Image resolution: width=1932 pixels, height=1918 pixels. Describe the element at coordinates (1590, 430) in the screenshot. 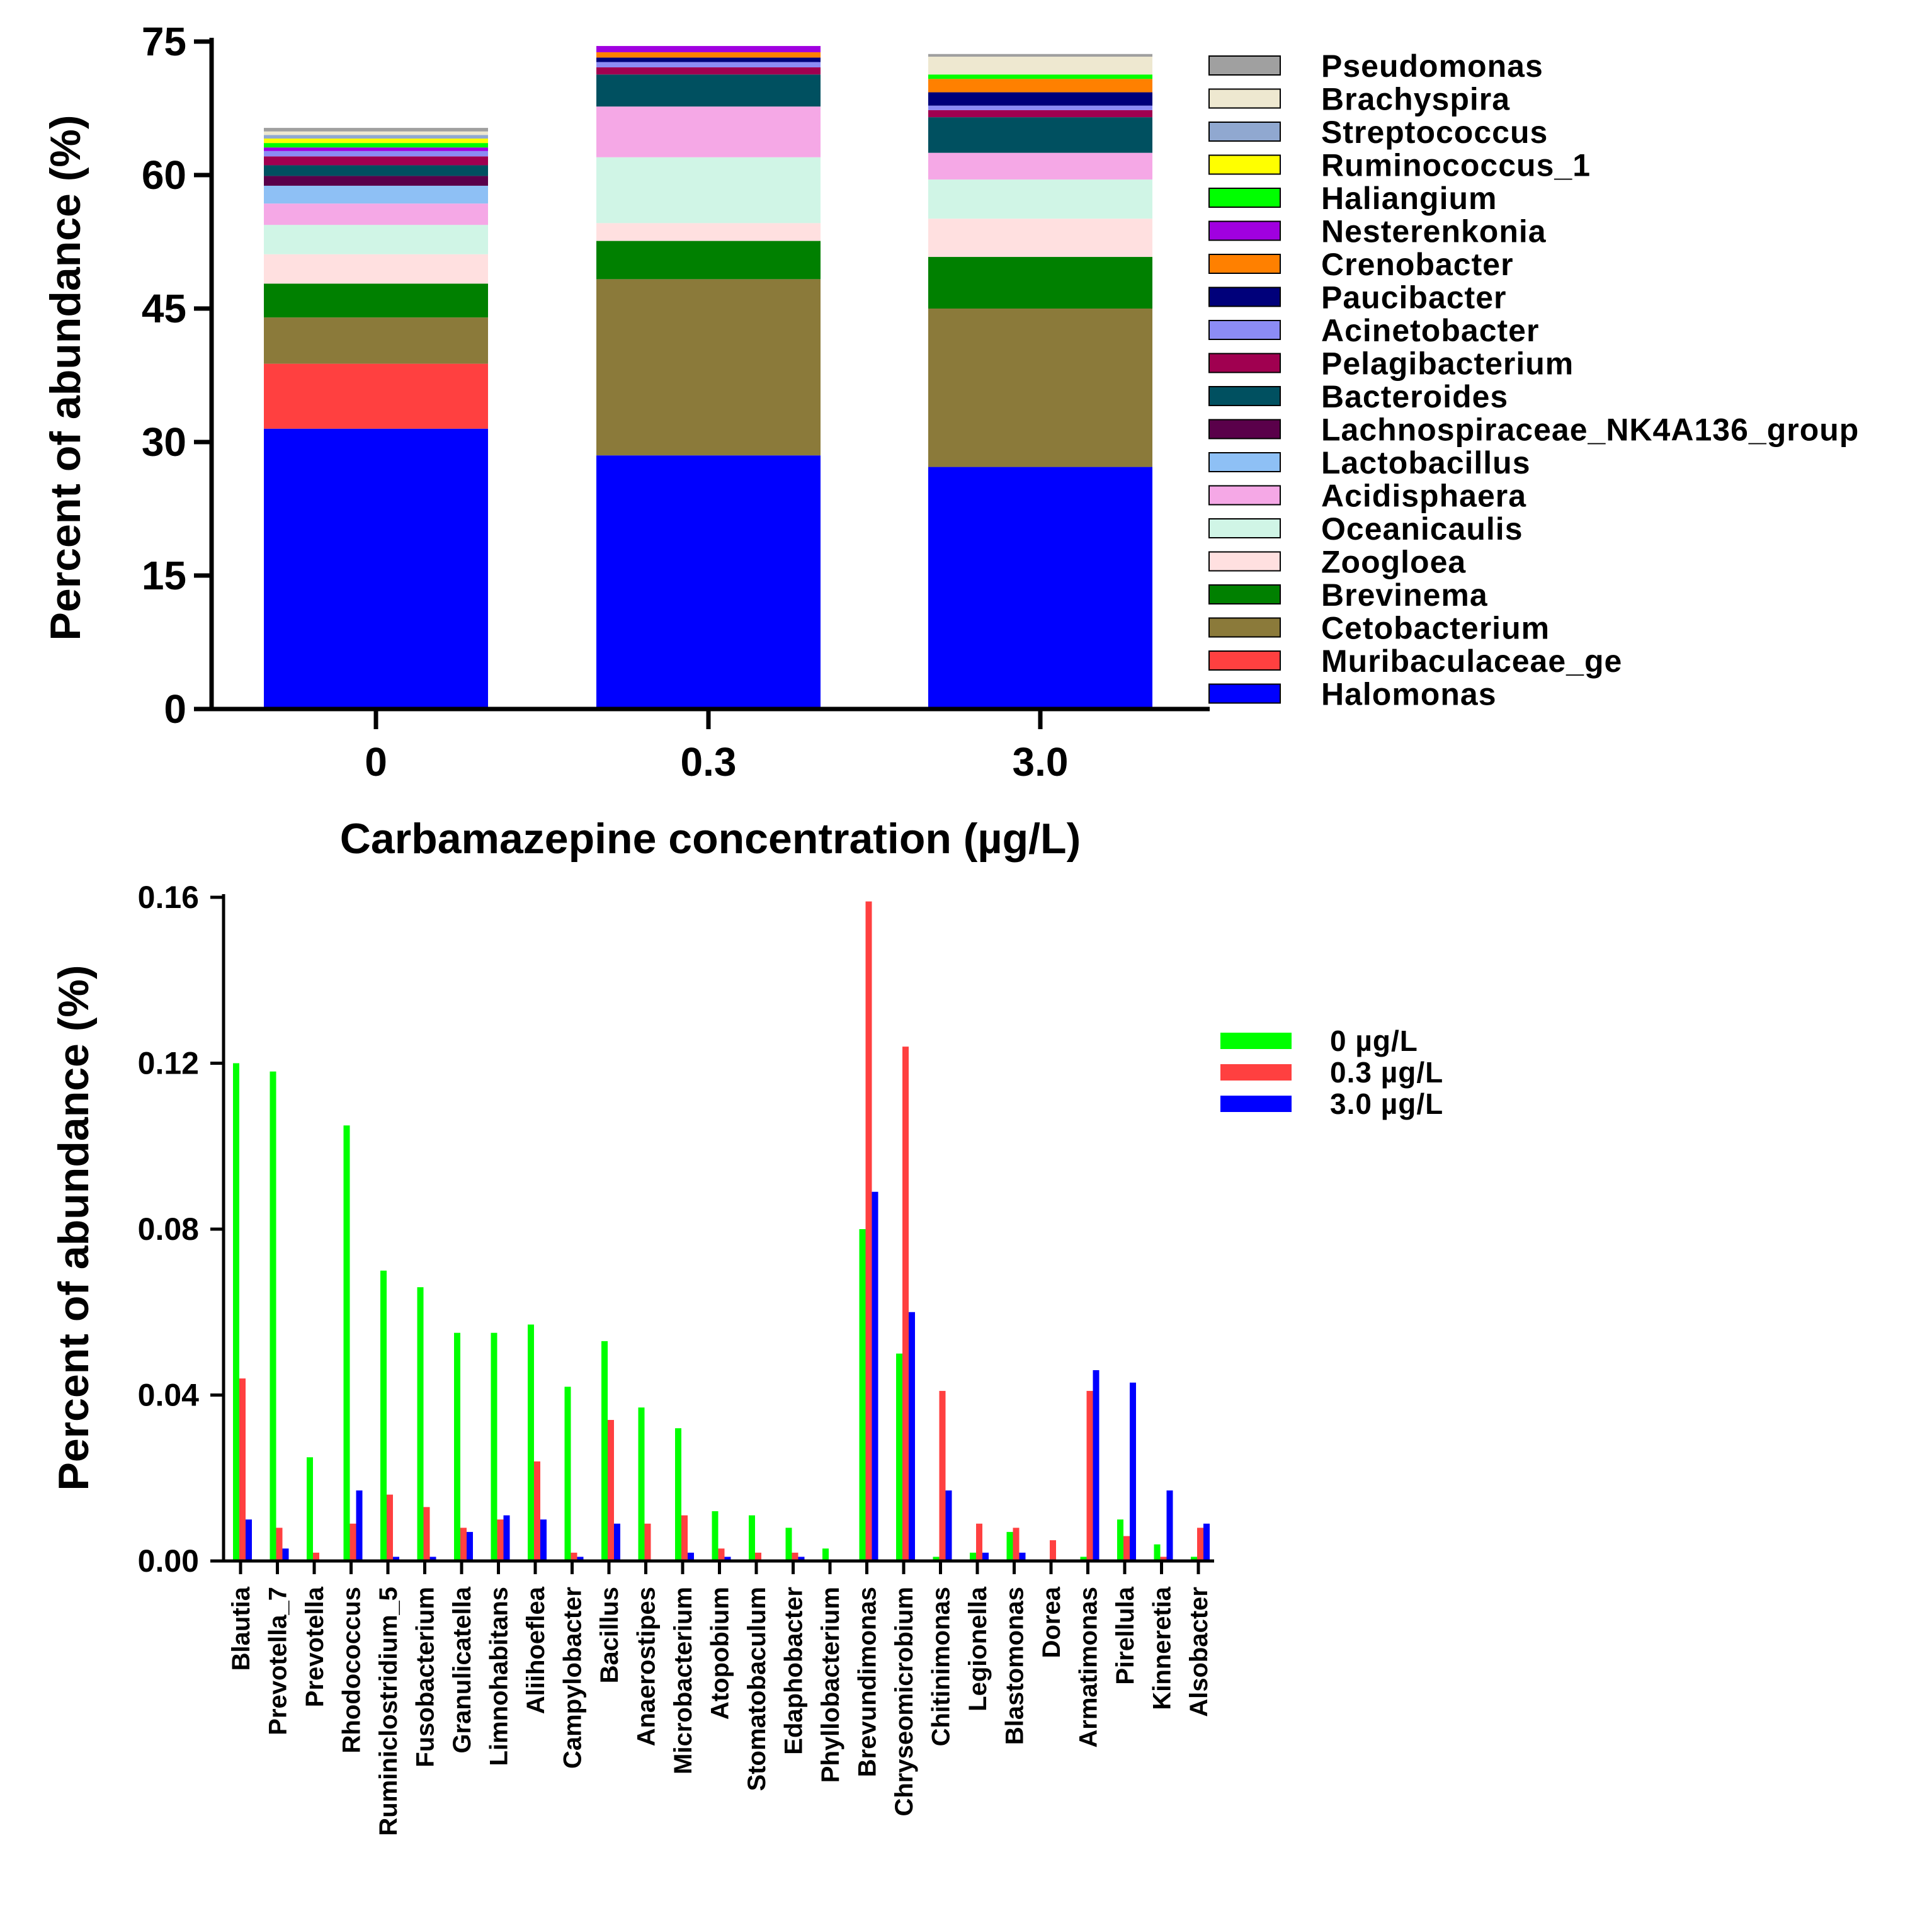

I see `legend-label-lachnospiraceae-nk4a136-group: Lachnospiraceae_NK4A136_group` at that location.